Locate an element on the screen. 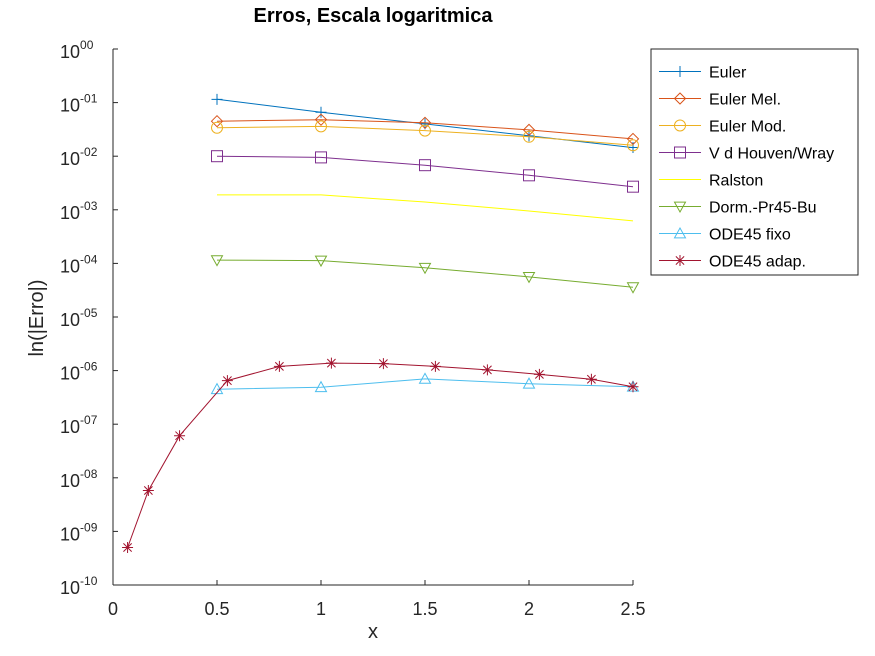  legend-item: V d Houven/Wray is located at coordinates (746, 154).